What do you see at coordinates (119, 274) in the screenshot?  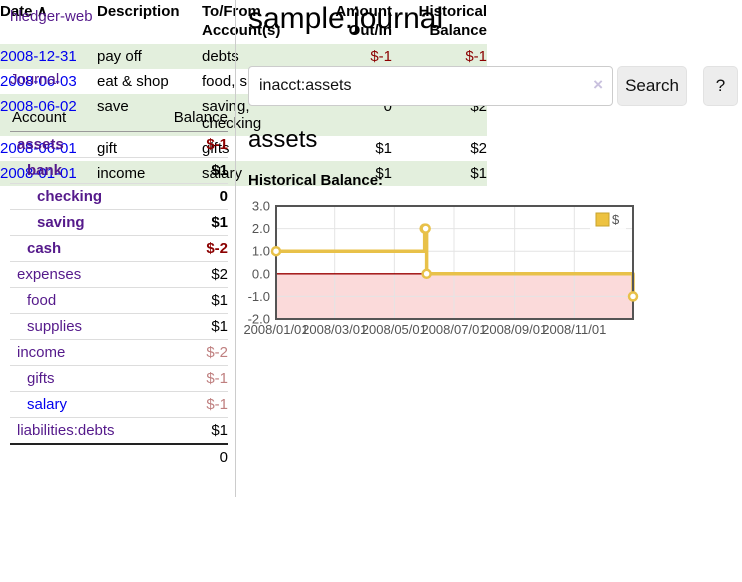 I see `account-row: expenses $2` at bounding box center [119, 274].